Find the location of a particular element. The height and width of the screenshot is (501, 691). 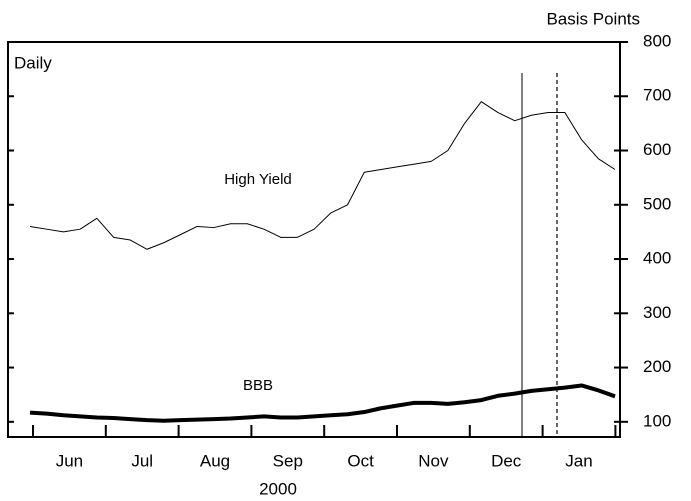

x-tick-label: Jan is located at coordinates (578, 460).